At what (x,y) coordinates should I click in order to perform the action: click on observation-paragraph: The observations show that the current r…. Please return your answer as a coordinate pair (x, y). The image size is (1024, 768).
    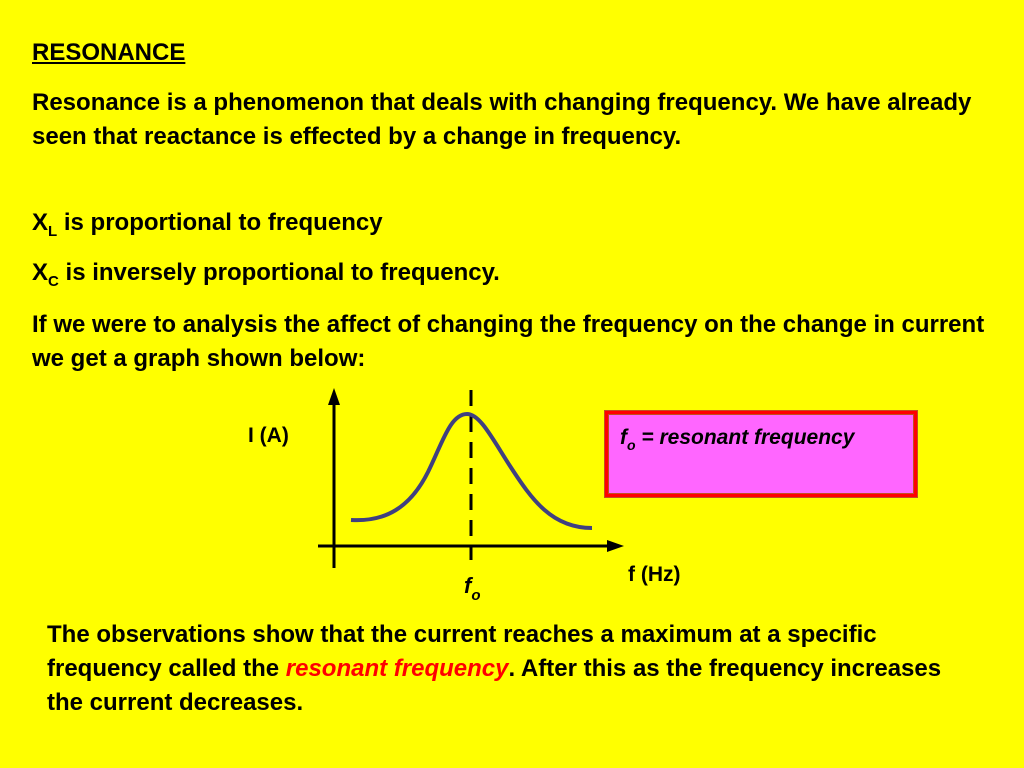
    Looking at the image, I should click on (512, 669).